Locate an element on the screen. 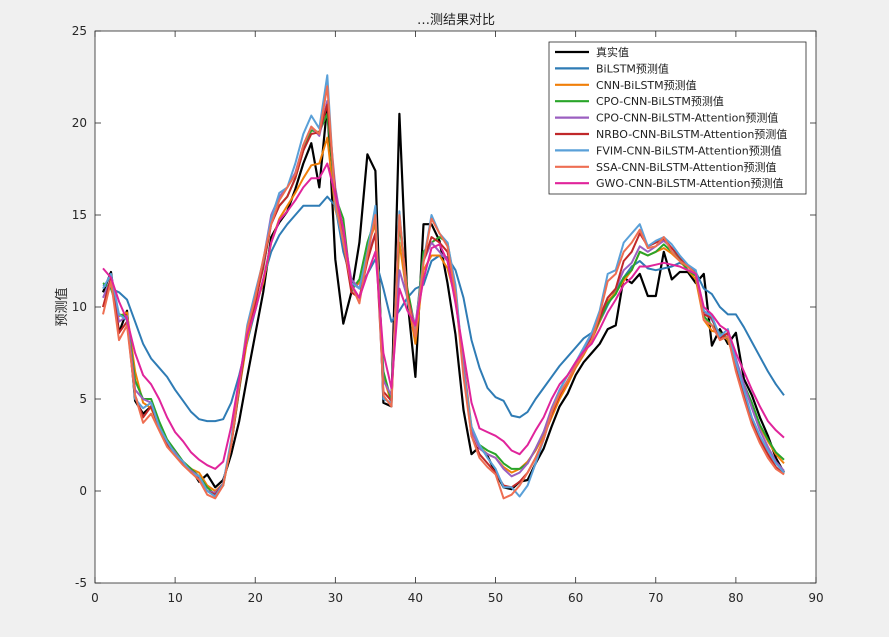  legend-entry-5: NRBO-CNN-BiLSTM-Attention预测值 is located at coordinates (691, 134).